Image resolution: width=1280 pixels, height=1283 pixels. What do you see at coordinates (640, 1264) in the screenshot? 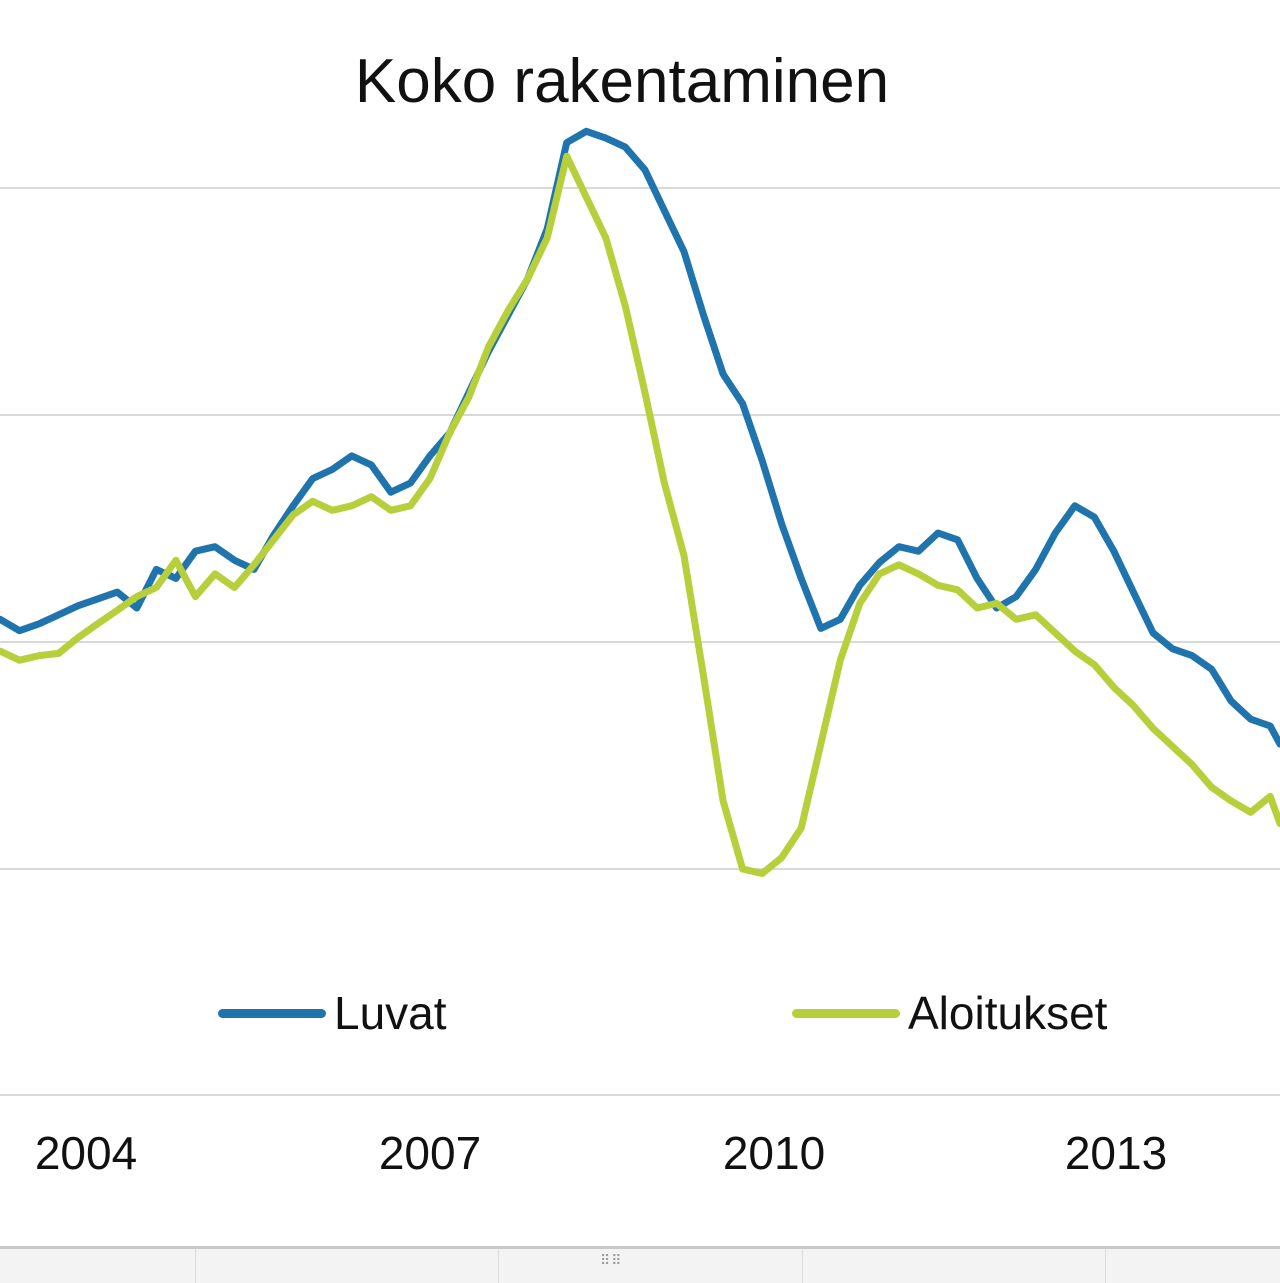
I see `sheet-bottom-bar: ⠿⠿` at bounding box center [640, 1264].